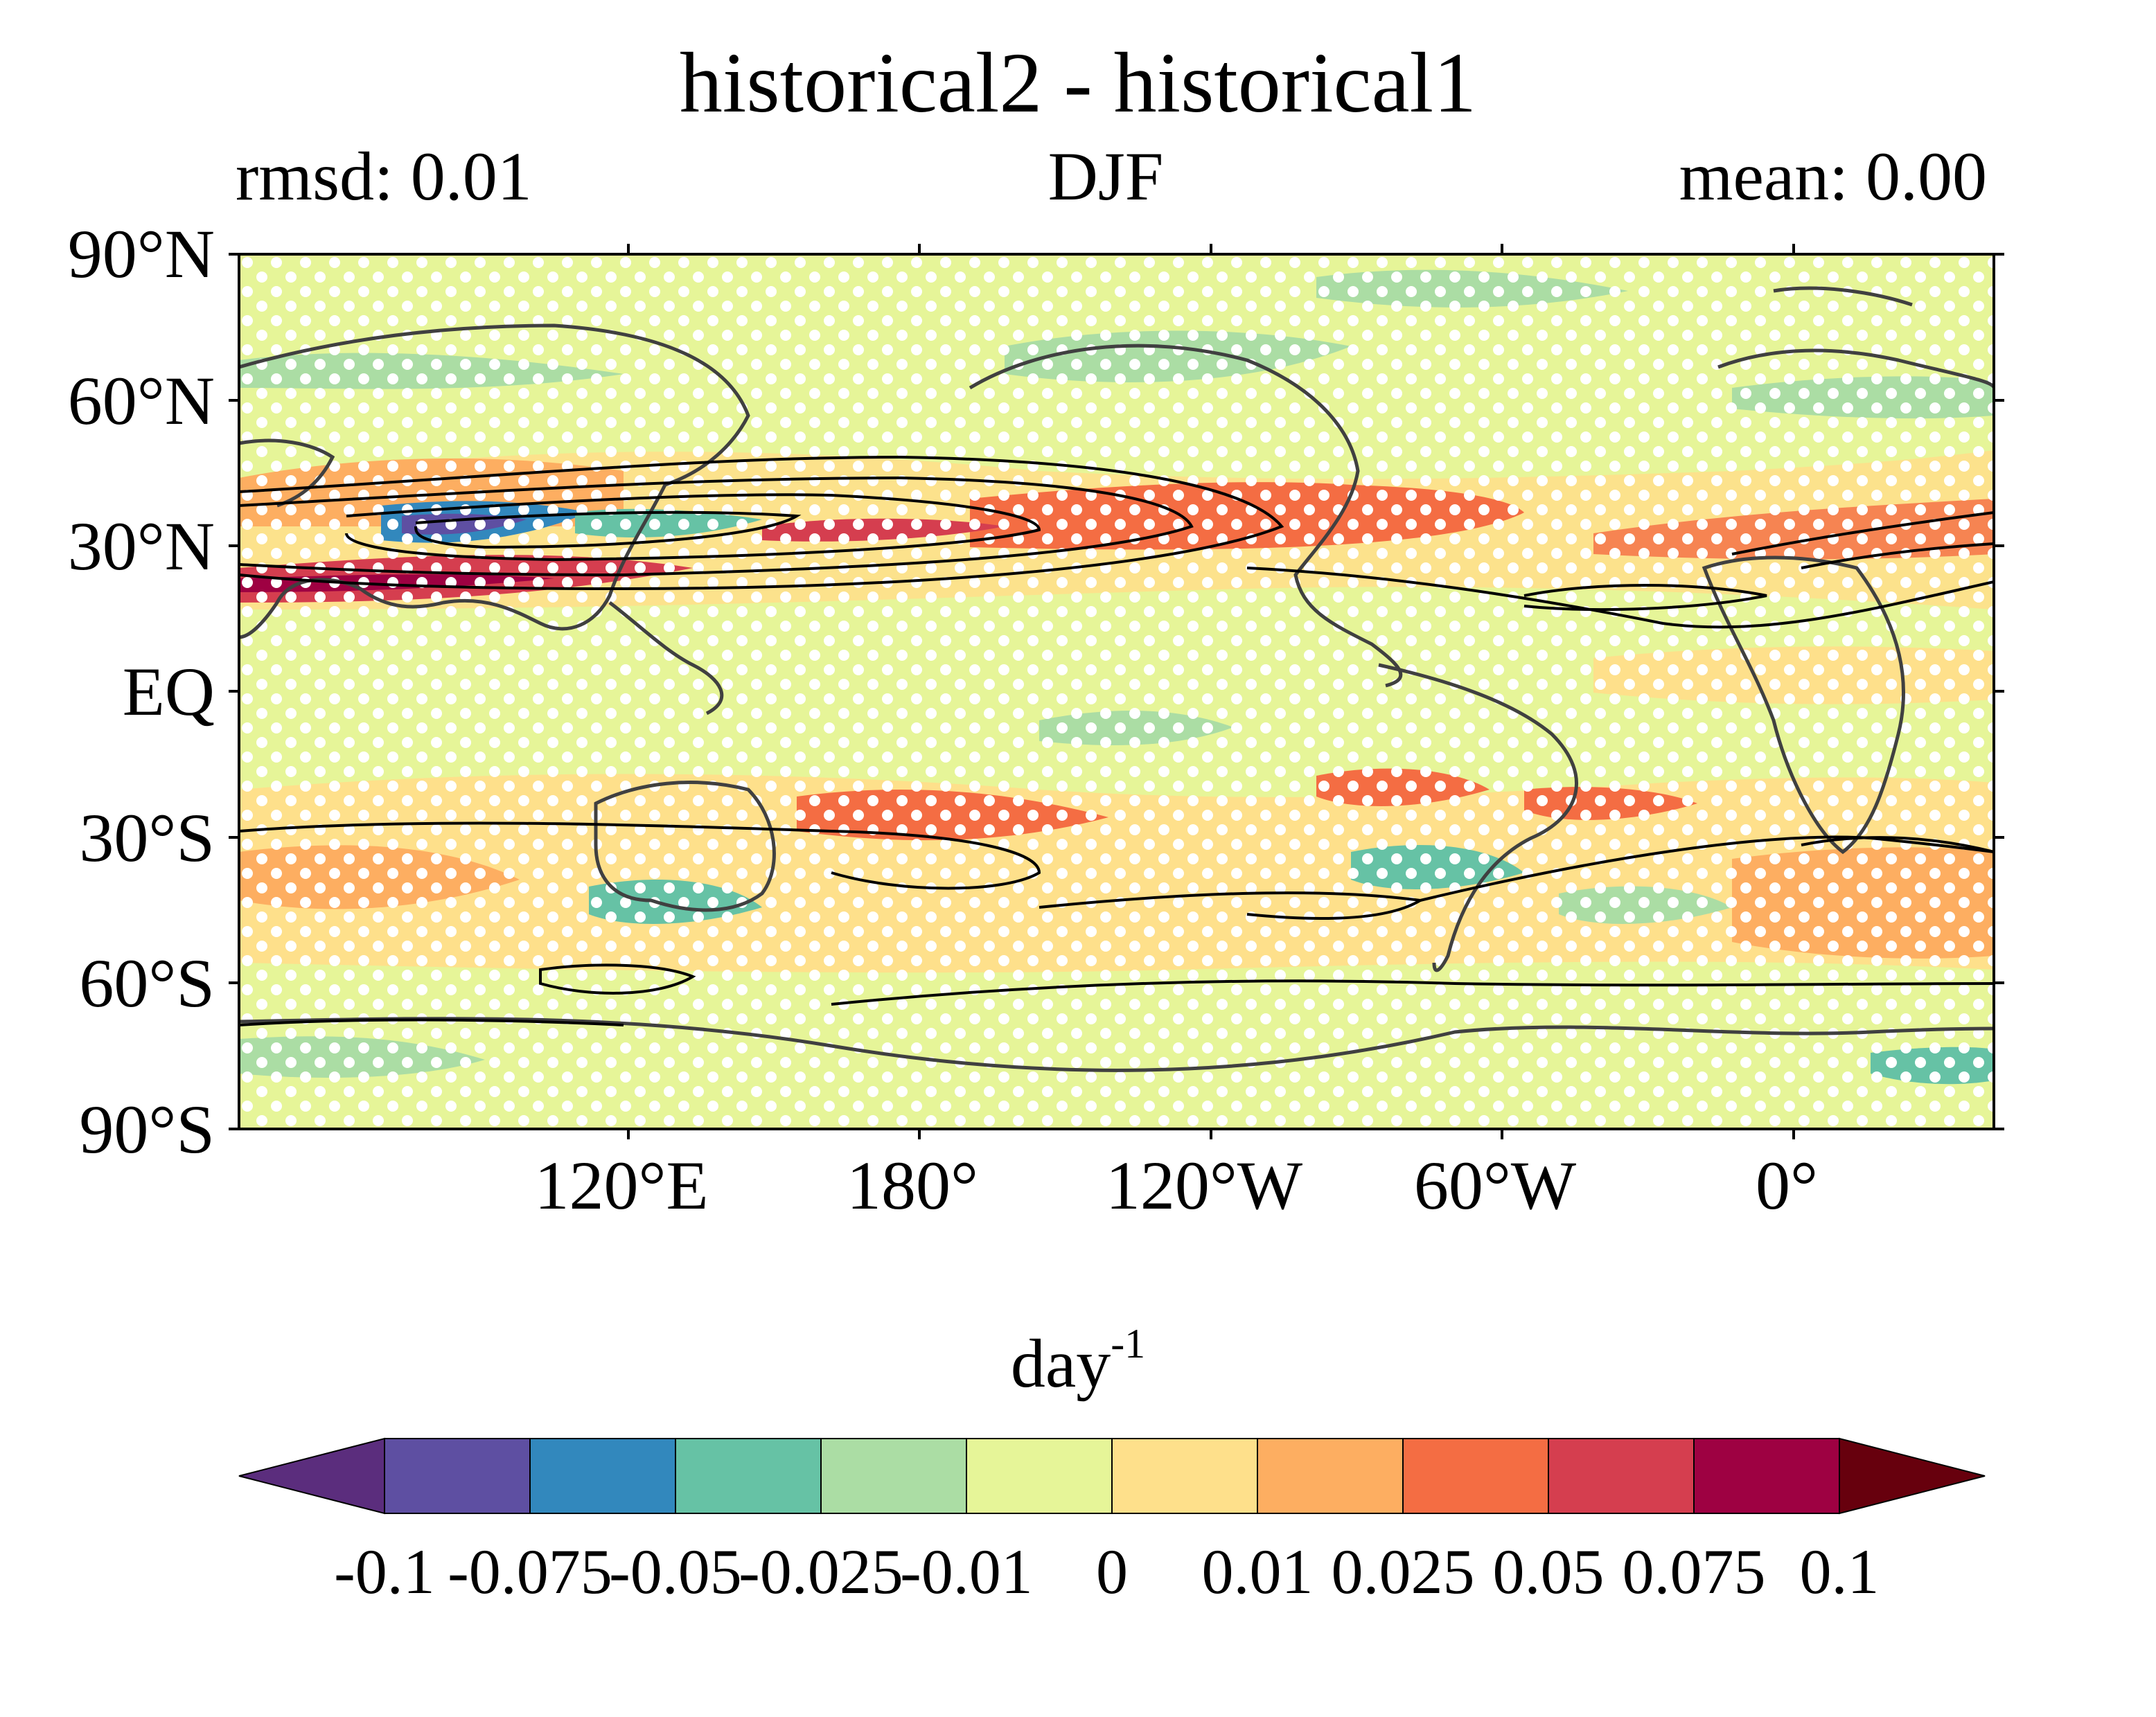  What do you see at coordinates (1404, 1571) in the screenshot?
I see `colorbar-level-label: 0.025` at bounding box center [1404, 1571].